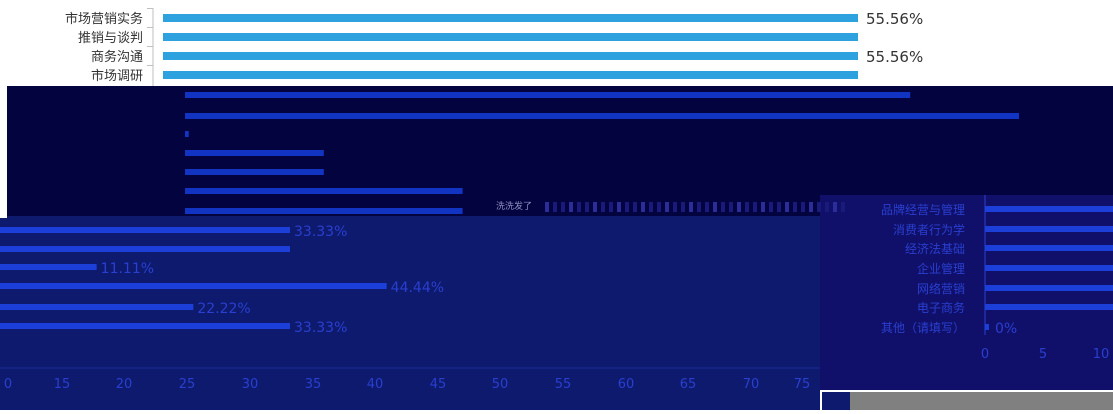  Describe the element at coordinates (802, 384) in the screenshot. I see `x-tick-label: 75` at that location.